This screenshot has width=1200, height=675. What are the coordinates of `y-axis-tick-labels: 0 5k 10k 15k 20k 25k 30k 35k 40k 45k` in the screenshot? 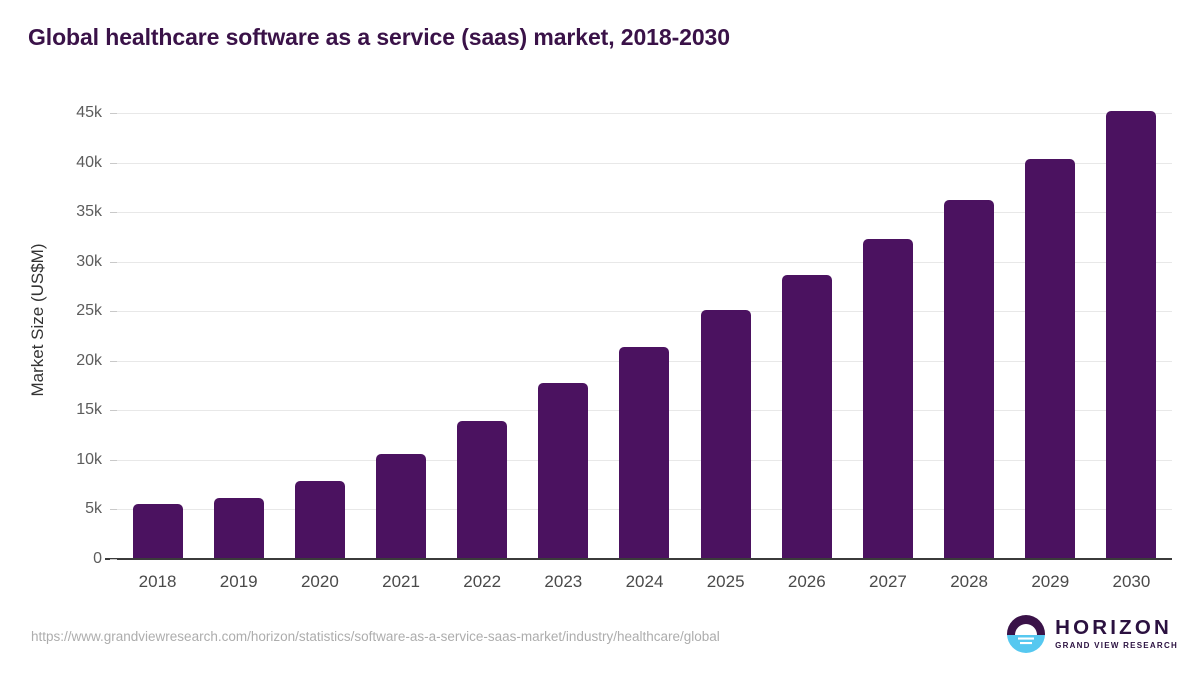 It's located at (71, 335).